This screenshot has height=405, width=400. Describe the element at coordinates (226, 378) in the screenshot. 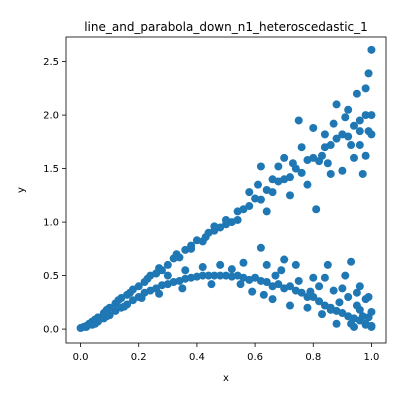

I see `x-axis-label: x` at that location.